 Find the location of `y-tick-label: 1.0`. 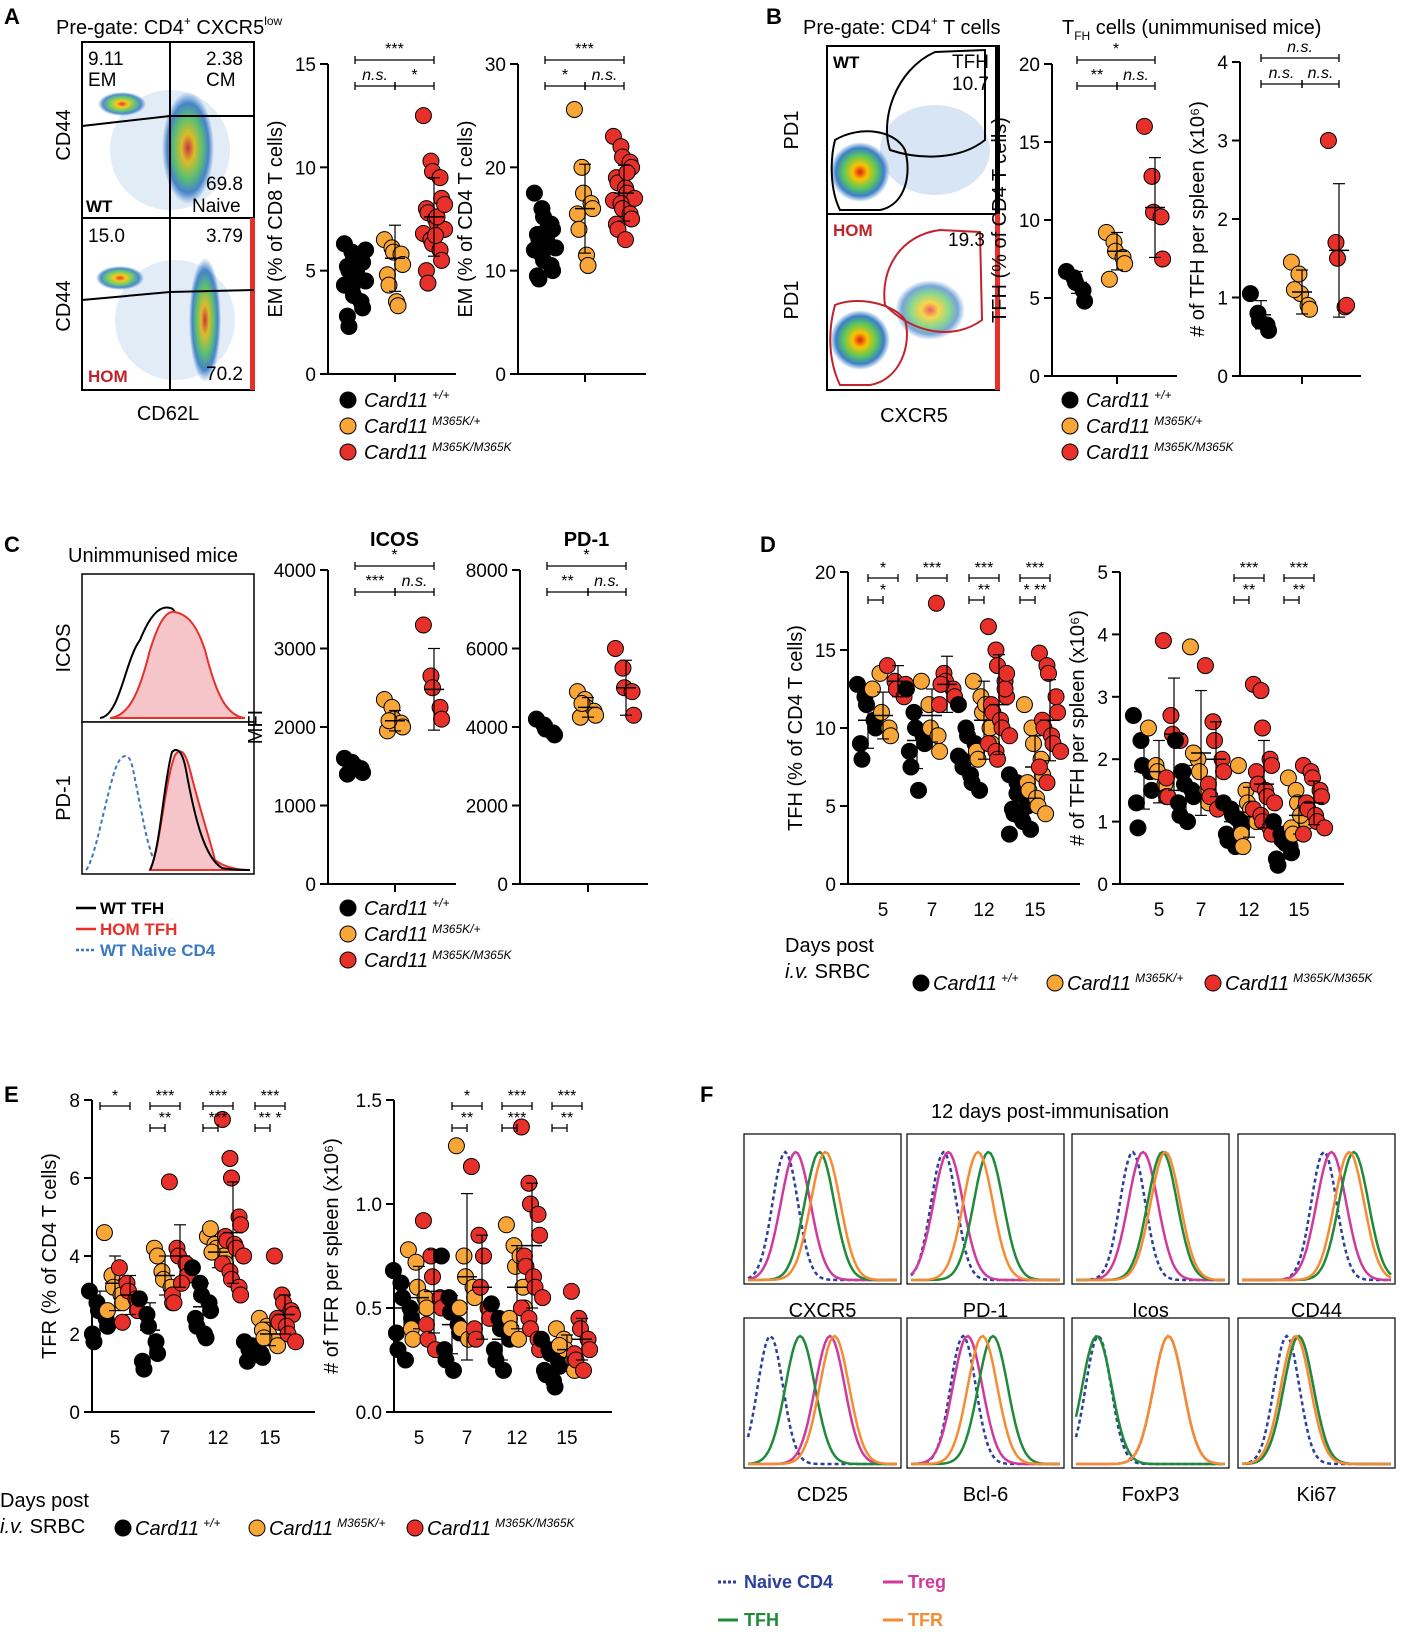

y-tick-label: 1.0 is located at coordinates (369, 1205).